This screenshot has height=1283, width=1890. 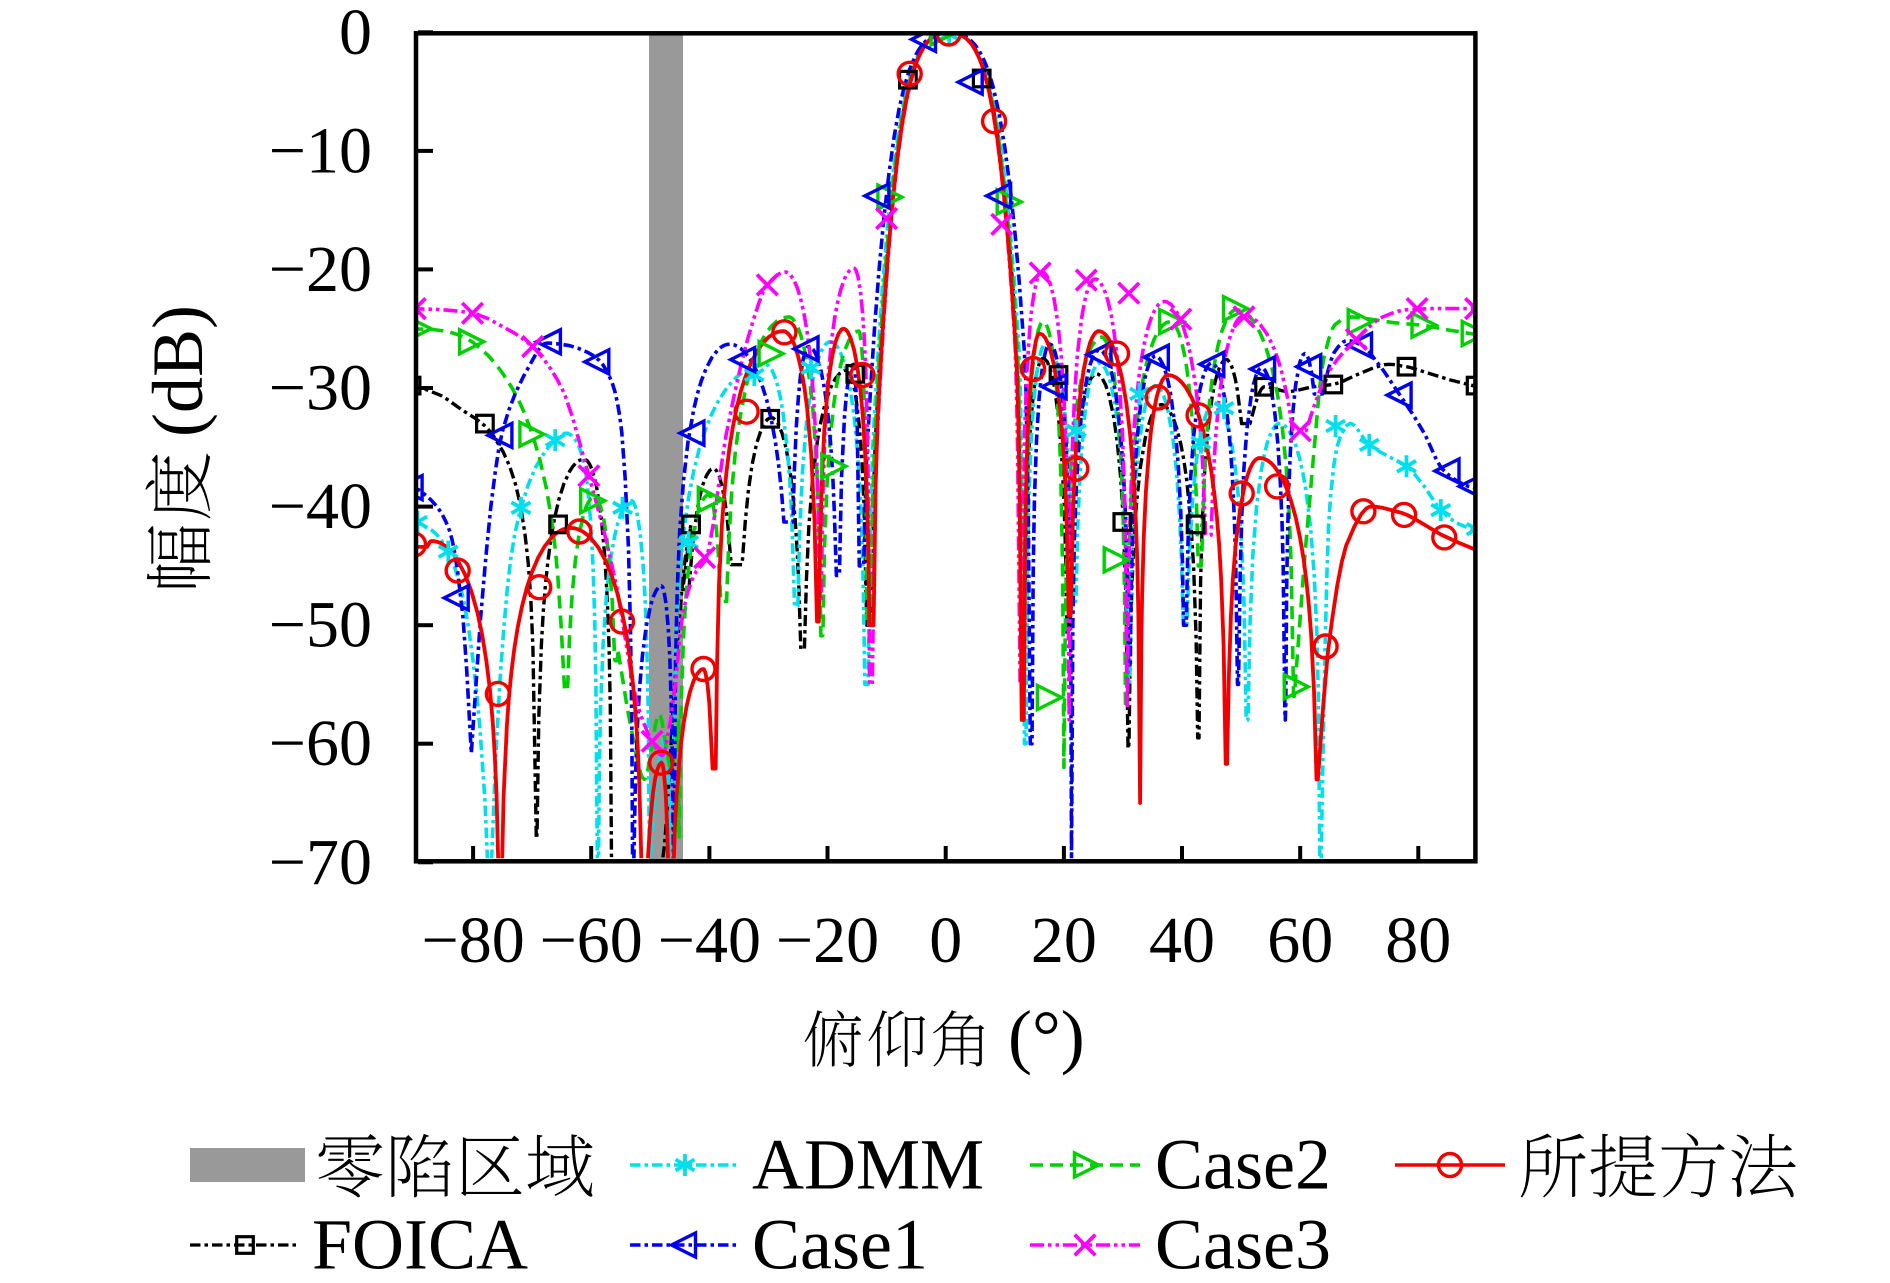 I want to click on svg-text: 40, so click(x=1182, y=940).